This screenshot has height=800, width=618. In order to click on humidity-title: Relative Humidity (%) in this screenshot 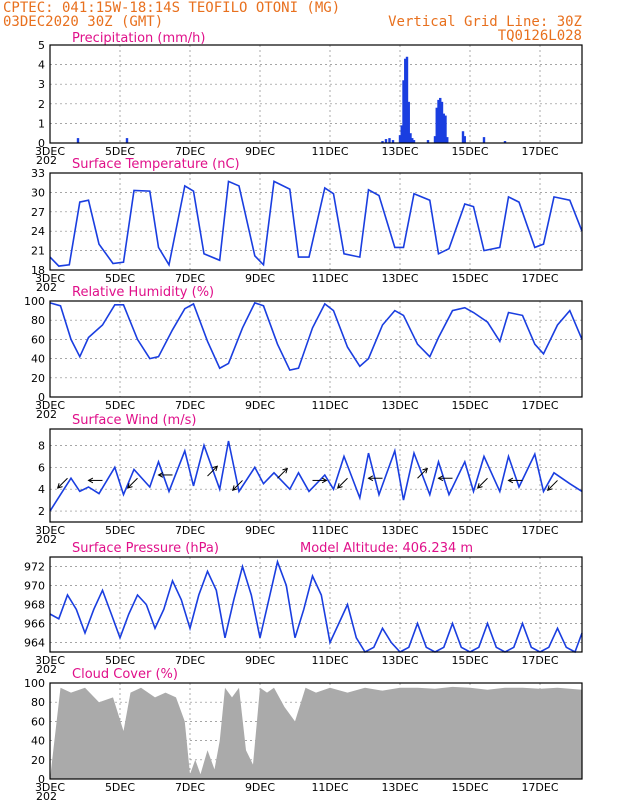, I will do `click(143, 292)`.